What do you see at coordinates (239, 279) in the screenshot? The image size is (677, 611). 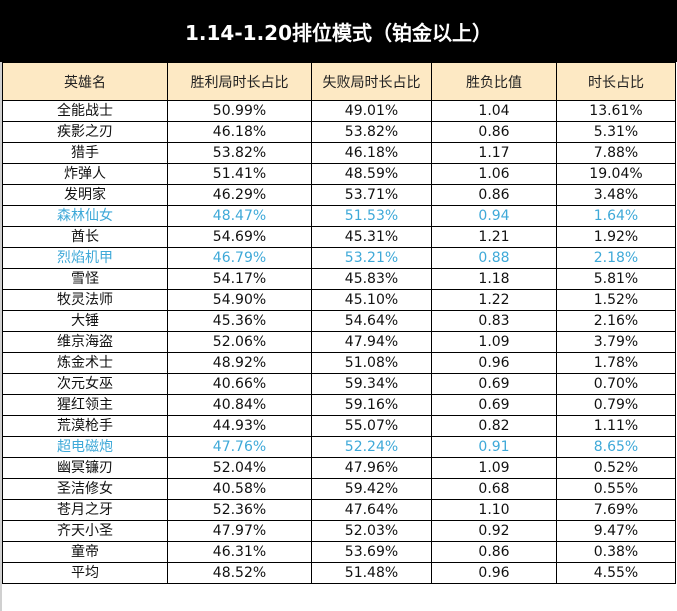 I see `win-time-share-cell: 54.17%` at bounding box center [239, 279].